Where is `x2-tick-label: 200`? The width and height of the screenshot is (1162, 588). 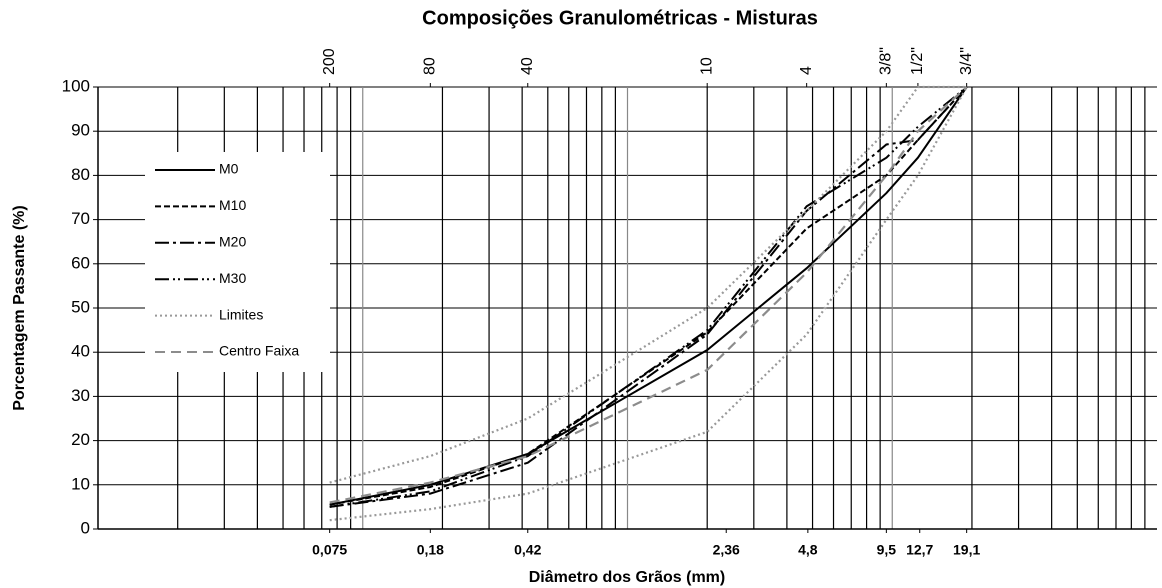 x2-tick-label: 200 is located at coordinates (329, 61).